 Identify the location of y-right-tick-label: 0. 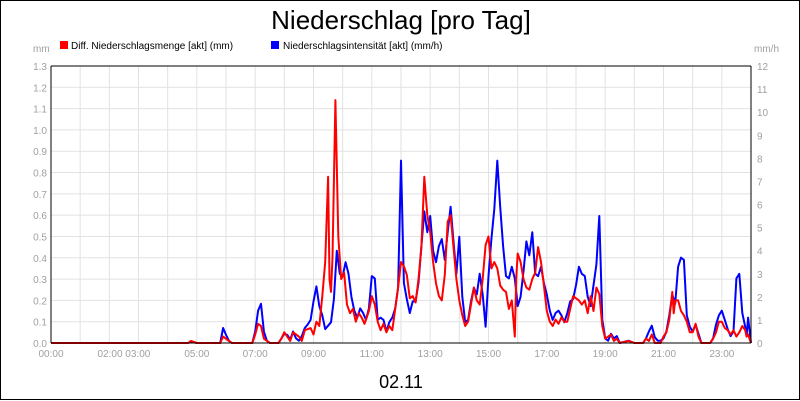
(760, 344).